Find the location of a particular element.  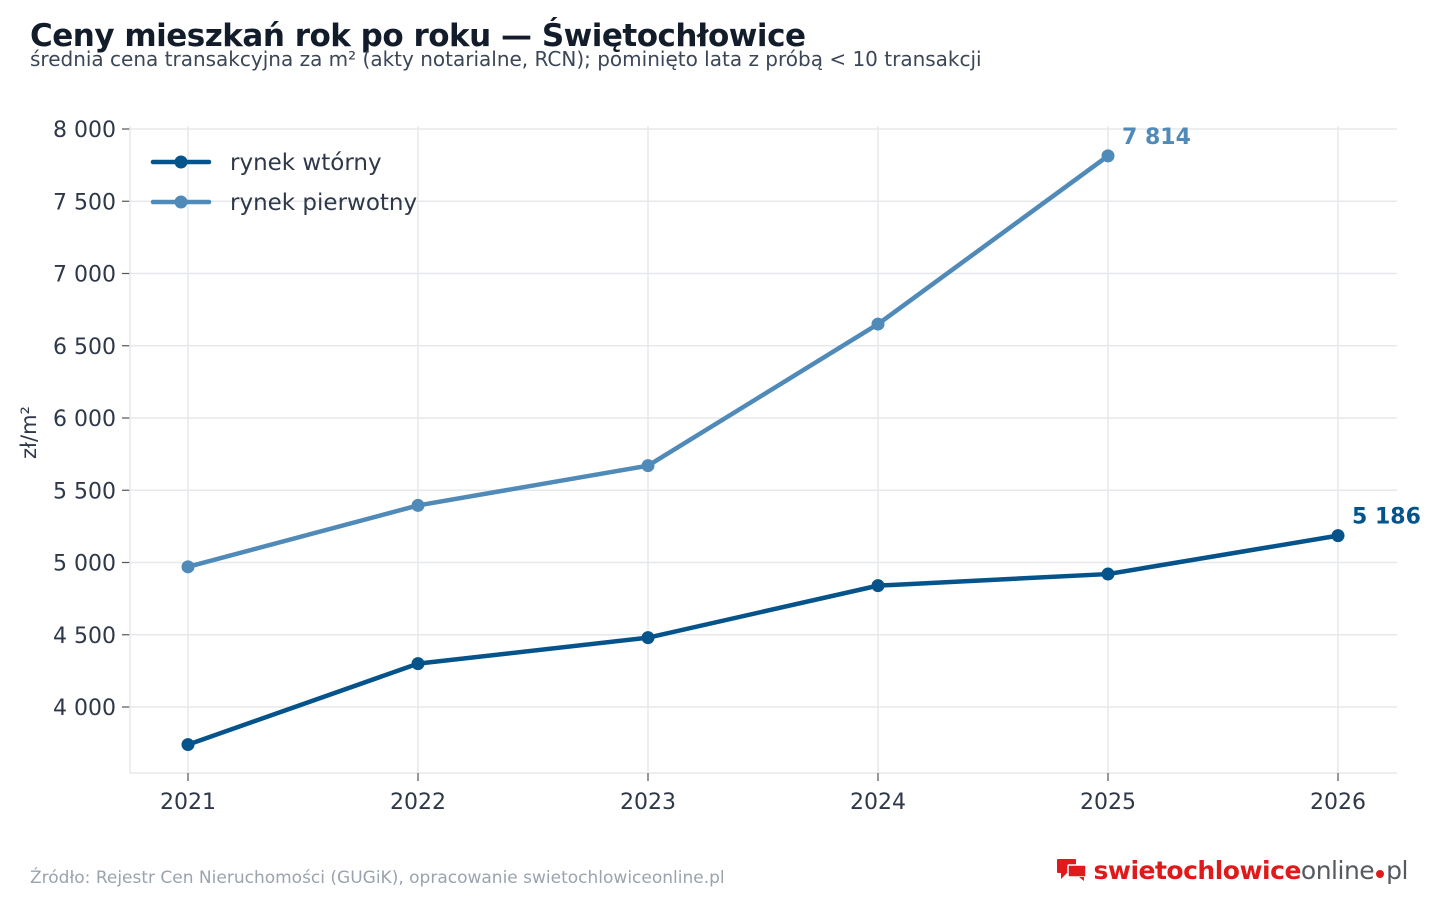

x-tick-label: 2024 is located at coordinates (878, 802).